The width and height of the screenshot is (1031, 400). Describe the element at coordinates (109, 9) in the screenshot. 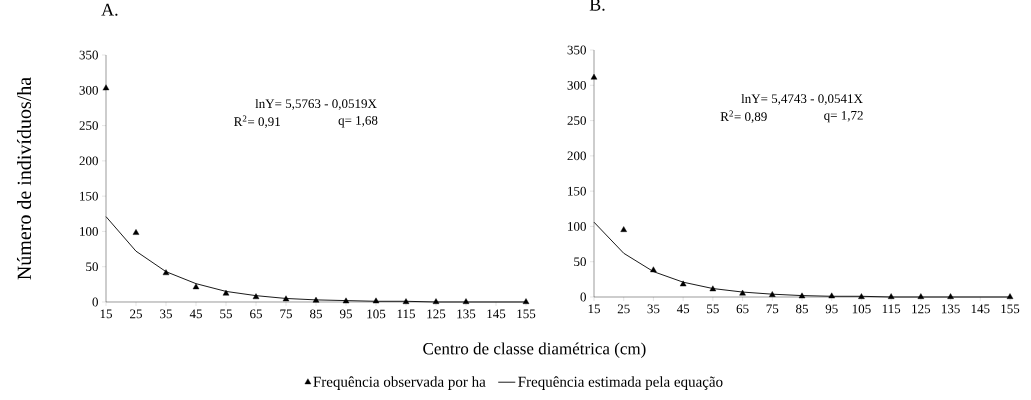

I see `chart-title: A.` at that location.